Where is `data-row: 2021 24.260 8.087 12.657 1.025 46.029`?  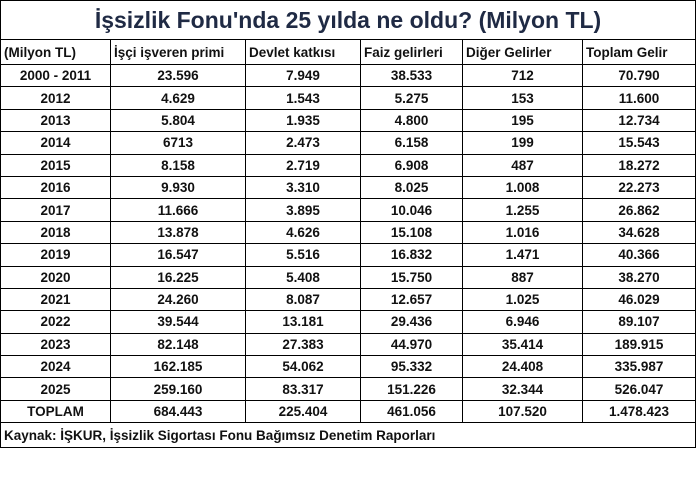
data-row: 2021 24.260 8.087 12.657 1.025 46.029 is located at coordinates (348, 299).